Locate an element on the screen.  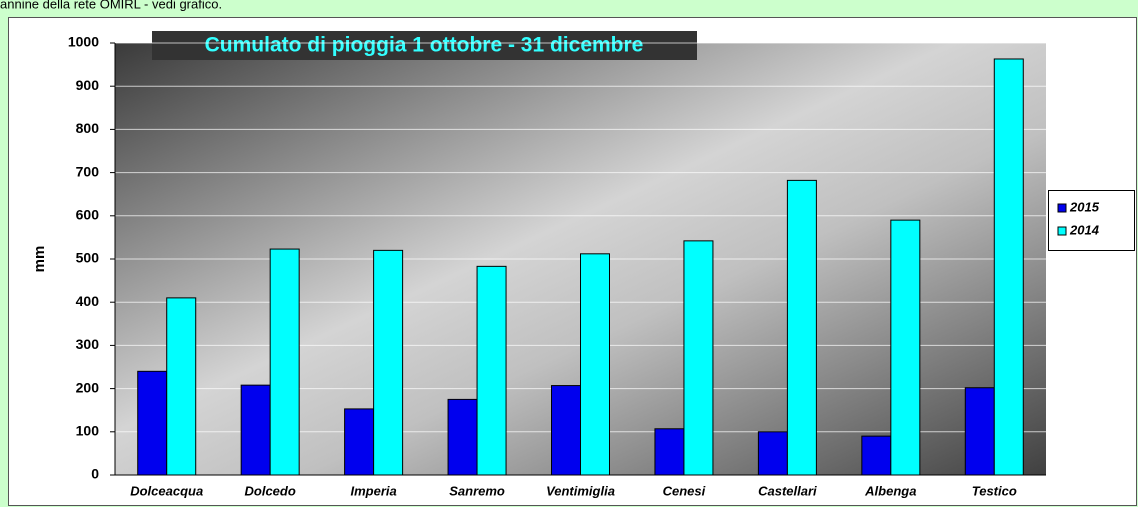
x-tick-label: Imperia is located at coordinates (373, 490).